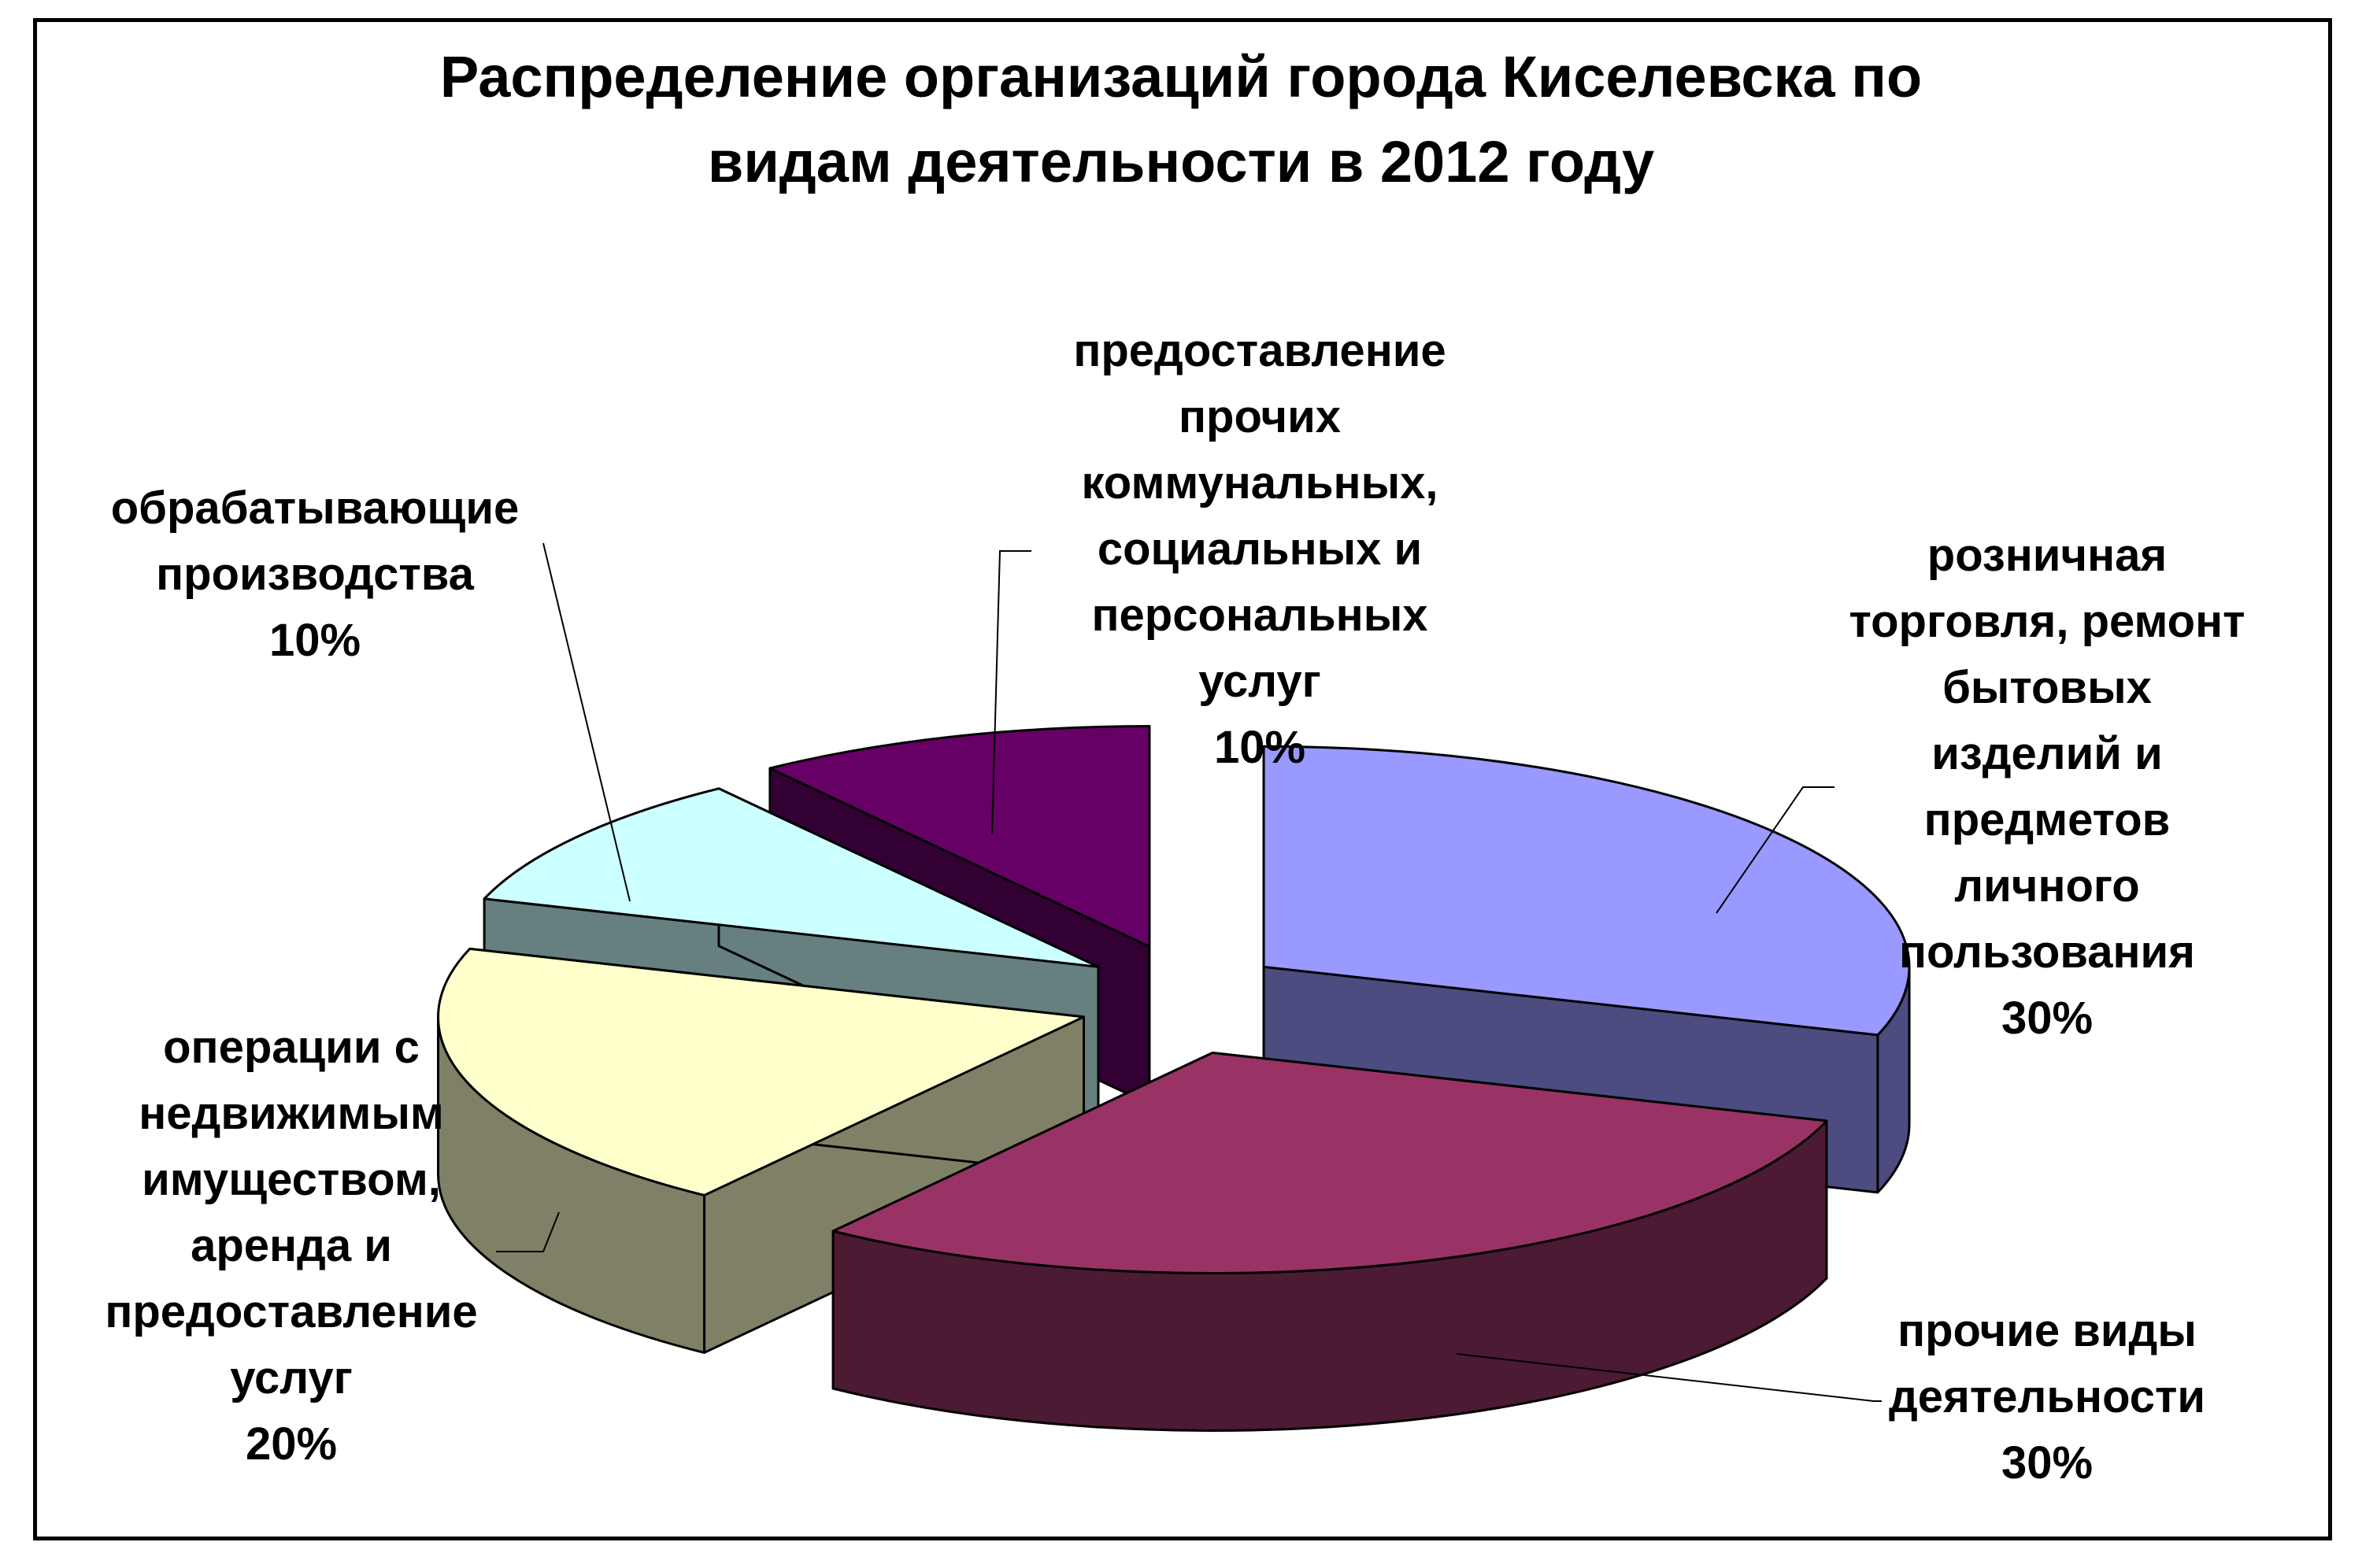 The height and width of the screenshot is (1568, 2362). What do you see at coordinates (1260, 483) in the screenshot?
I see `slice-label-line: коммунальных,` at bounding box center [1260, 483].